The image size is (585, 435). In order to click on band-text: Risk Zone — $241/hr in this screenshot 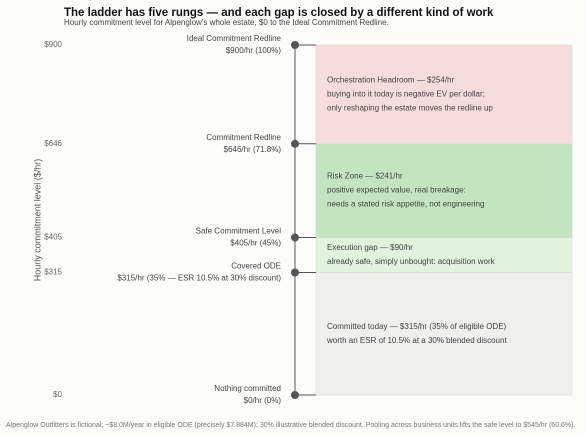, I will do `click(365, 176)`.